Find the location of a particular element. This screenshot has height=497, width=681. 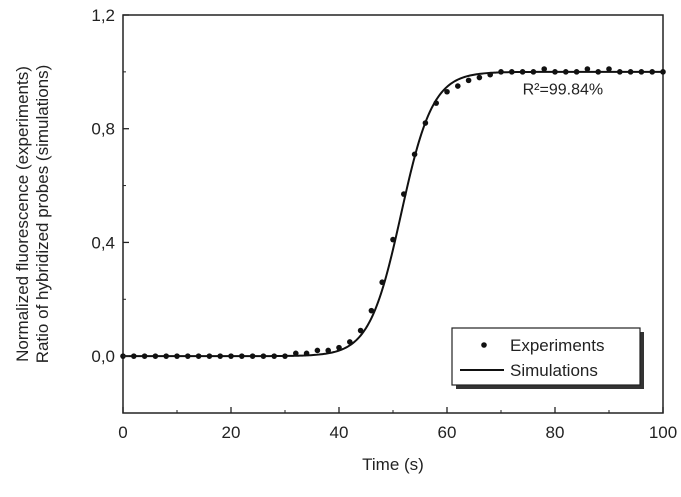

legend-experiments-label: Experiments is located at coordinates (557, 345).